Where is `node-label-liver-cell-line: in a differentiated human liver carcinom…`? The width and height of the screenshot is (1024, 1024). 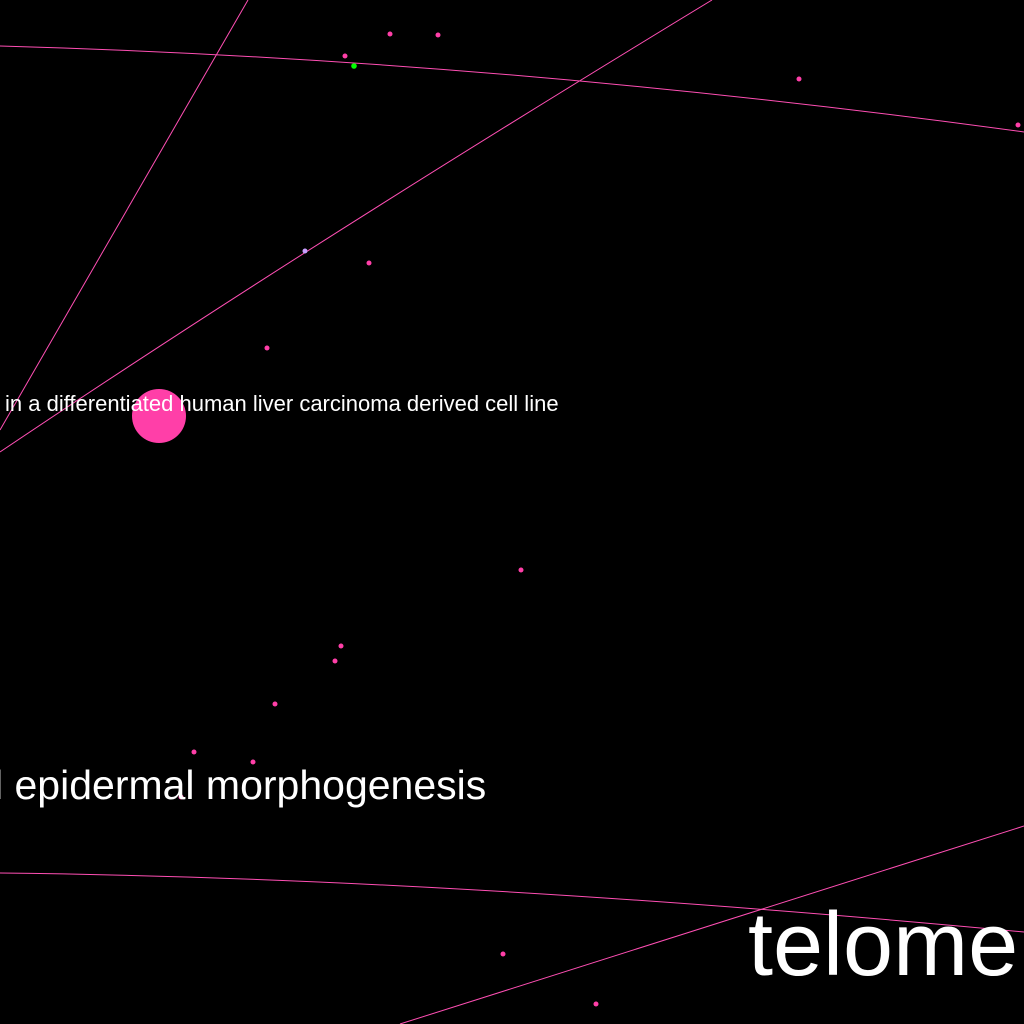 node-label-liver-cell-line: in a differentiated human liver carcinom… is located at coordinates (282, 403).